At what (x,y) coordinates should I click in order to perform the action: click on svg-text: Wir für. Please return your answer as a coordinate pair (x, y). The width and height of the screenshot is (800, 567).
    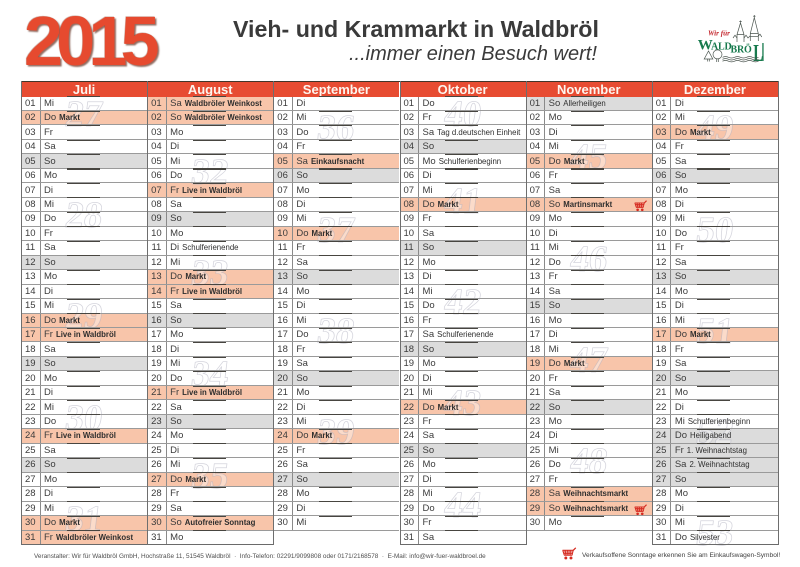
    Looking at the image, I should click on (719, 34).